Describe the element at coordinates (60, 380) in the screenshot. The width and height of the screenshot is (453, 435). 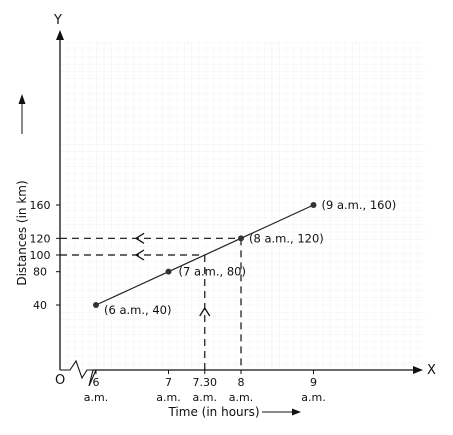
I see `origin-label: O` at that location.